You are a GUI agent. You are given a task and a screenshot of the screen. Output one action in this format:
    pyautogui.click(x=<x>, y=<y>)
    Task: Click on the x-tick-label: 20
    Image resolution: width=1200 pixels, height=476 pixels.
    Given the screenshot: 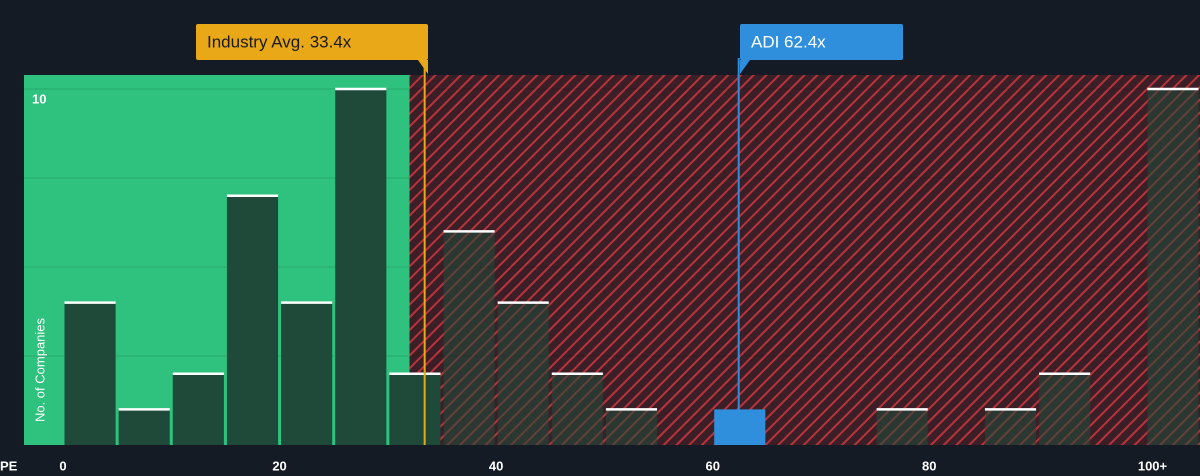 What is the action you would take?
    pyautogui.click(x=279, y=465)
    